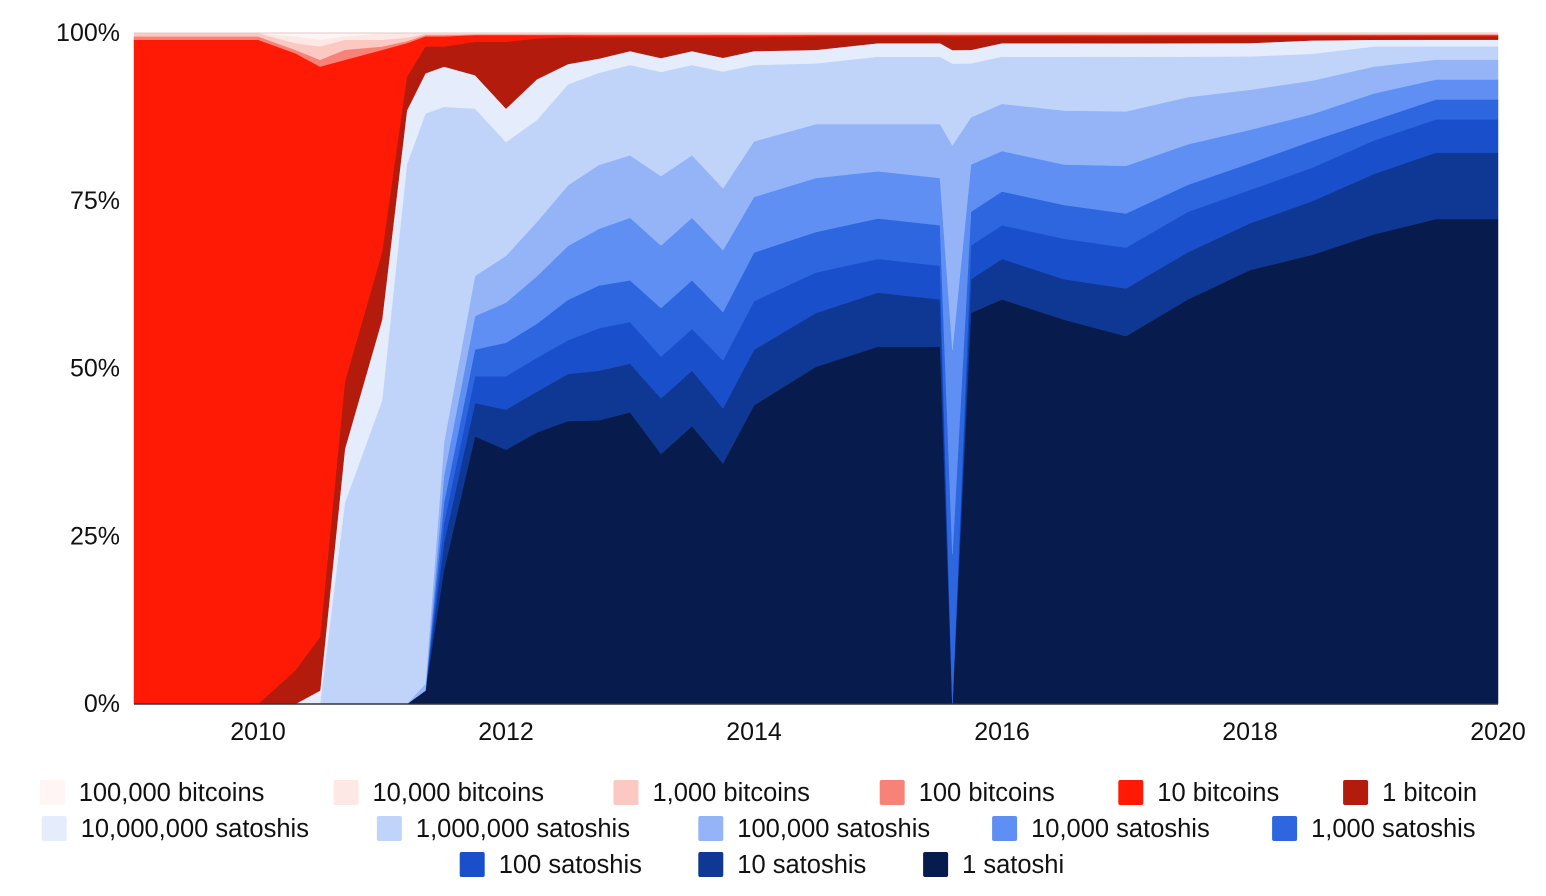  What do you see at coordinates (878, 732) in the screenshot?
I see `x-axis: 2010 2012 2014 2016 2018 2020` at bounding box center [878, 732].